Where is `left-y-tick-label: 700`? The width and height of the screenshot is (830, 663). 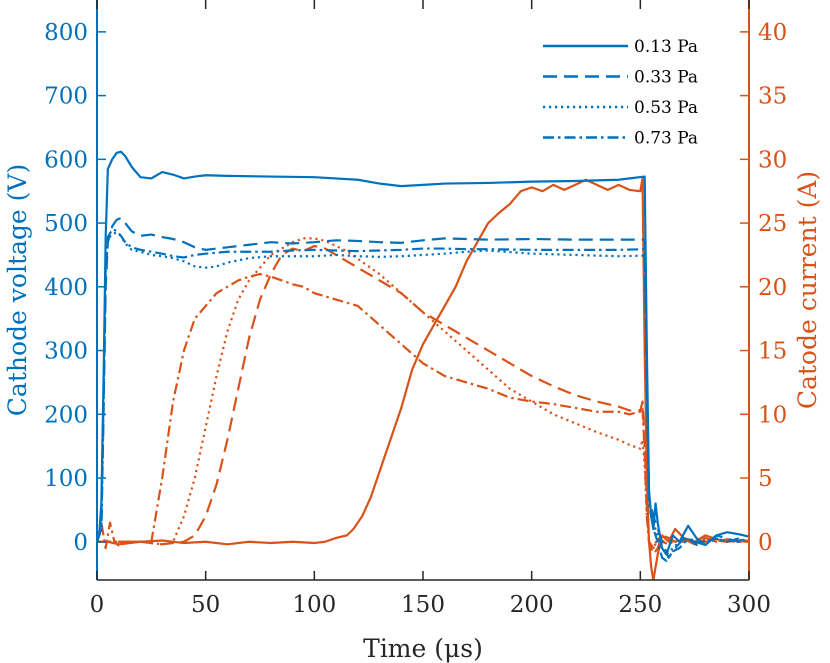
left-y-tick-label: 700 is located at coordinates (66, 97).